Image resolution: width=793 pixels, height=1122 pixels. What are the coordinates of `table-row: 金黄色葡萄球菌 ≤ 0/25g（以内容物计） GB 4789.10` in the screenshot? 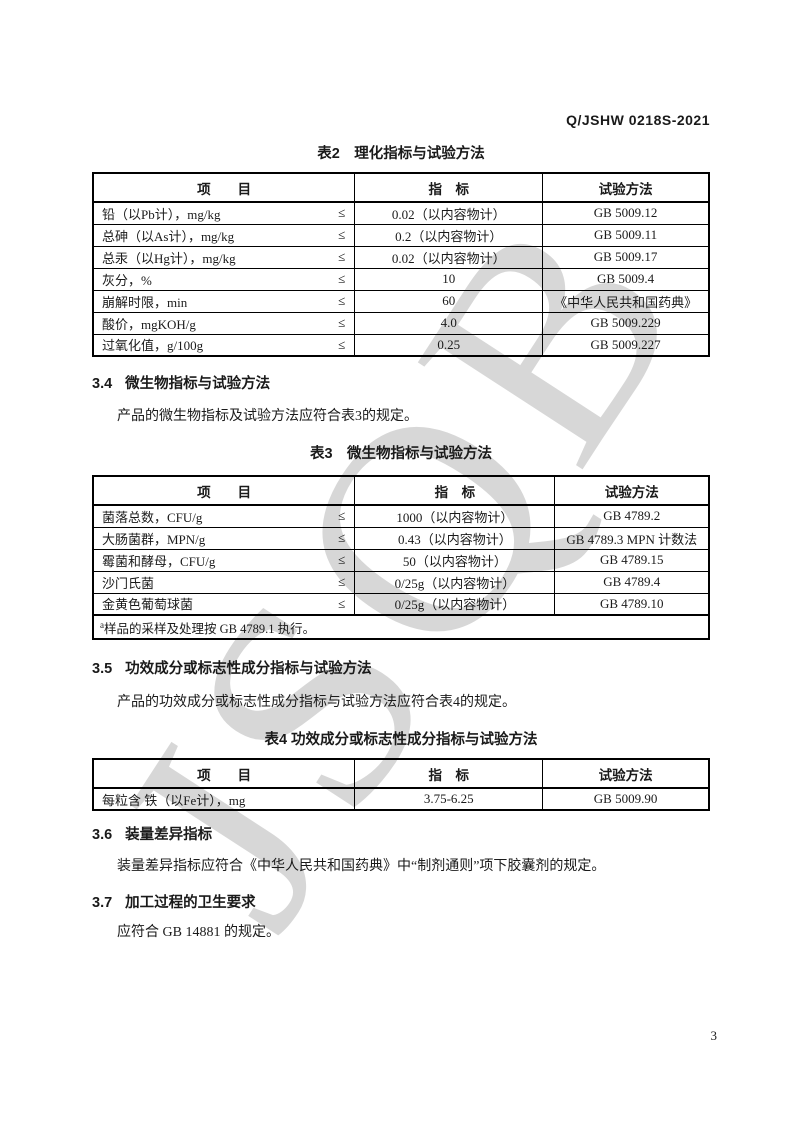 It's located at (401, 604).